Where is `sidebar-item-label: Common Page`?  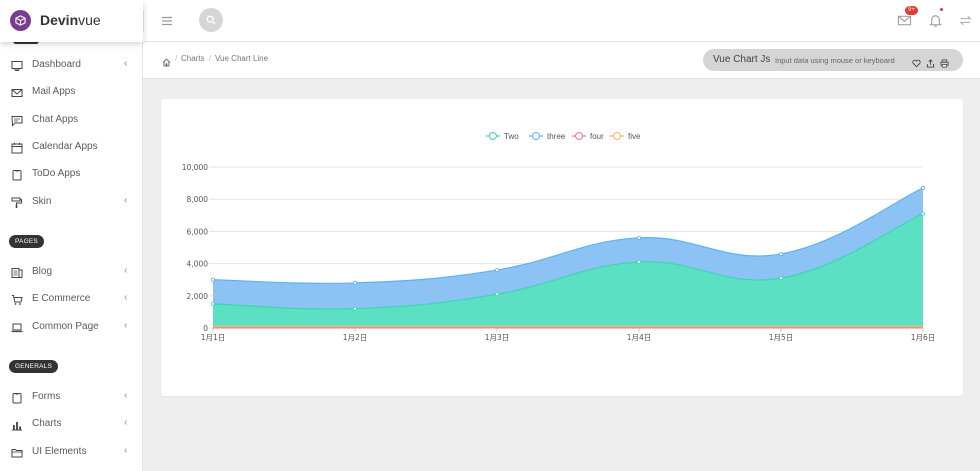
sidebar-item-label: Common Page is located at coordinates (65, 326).